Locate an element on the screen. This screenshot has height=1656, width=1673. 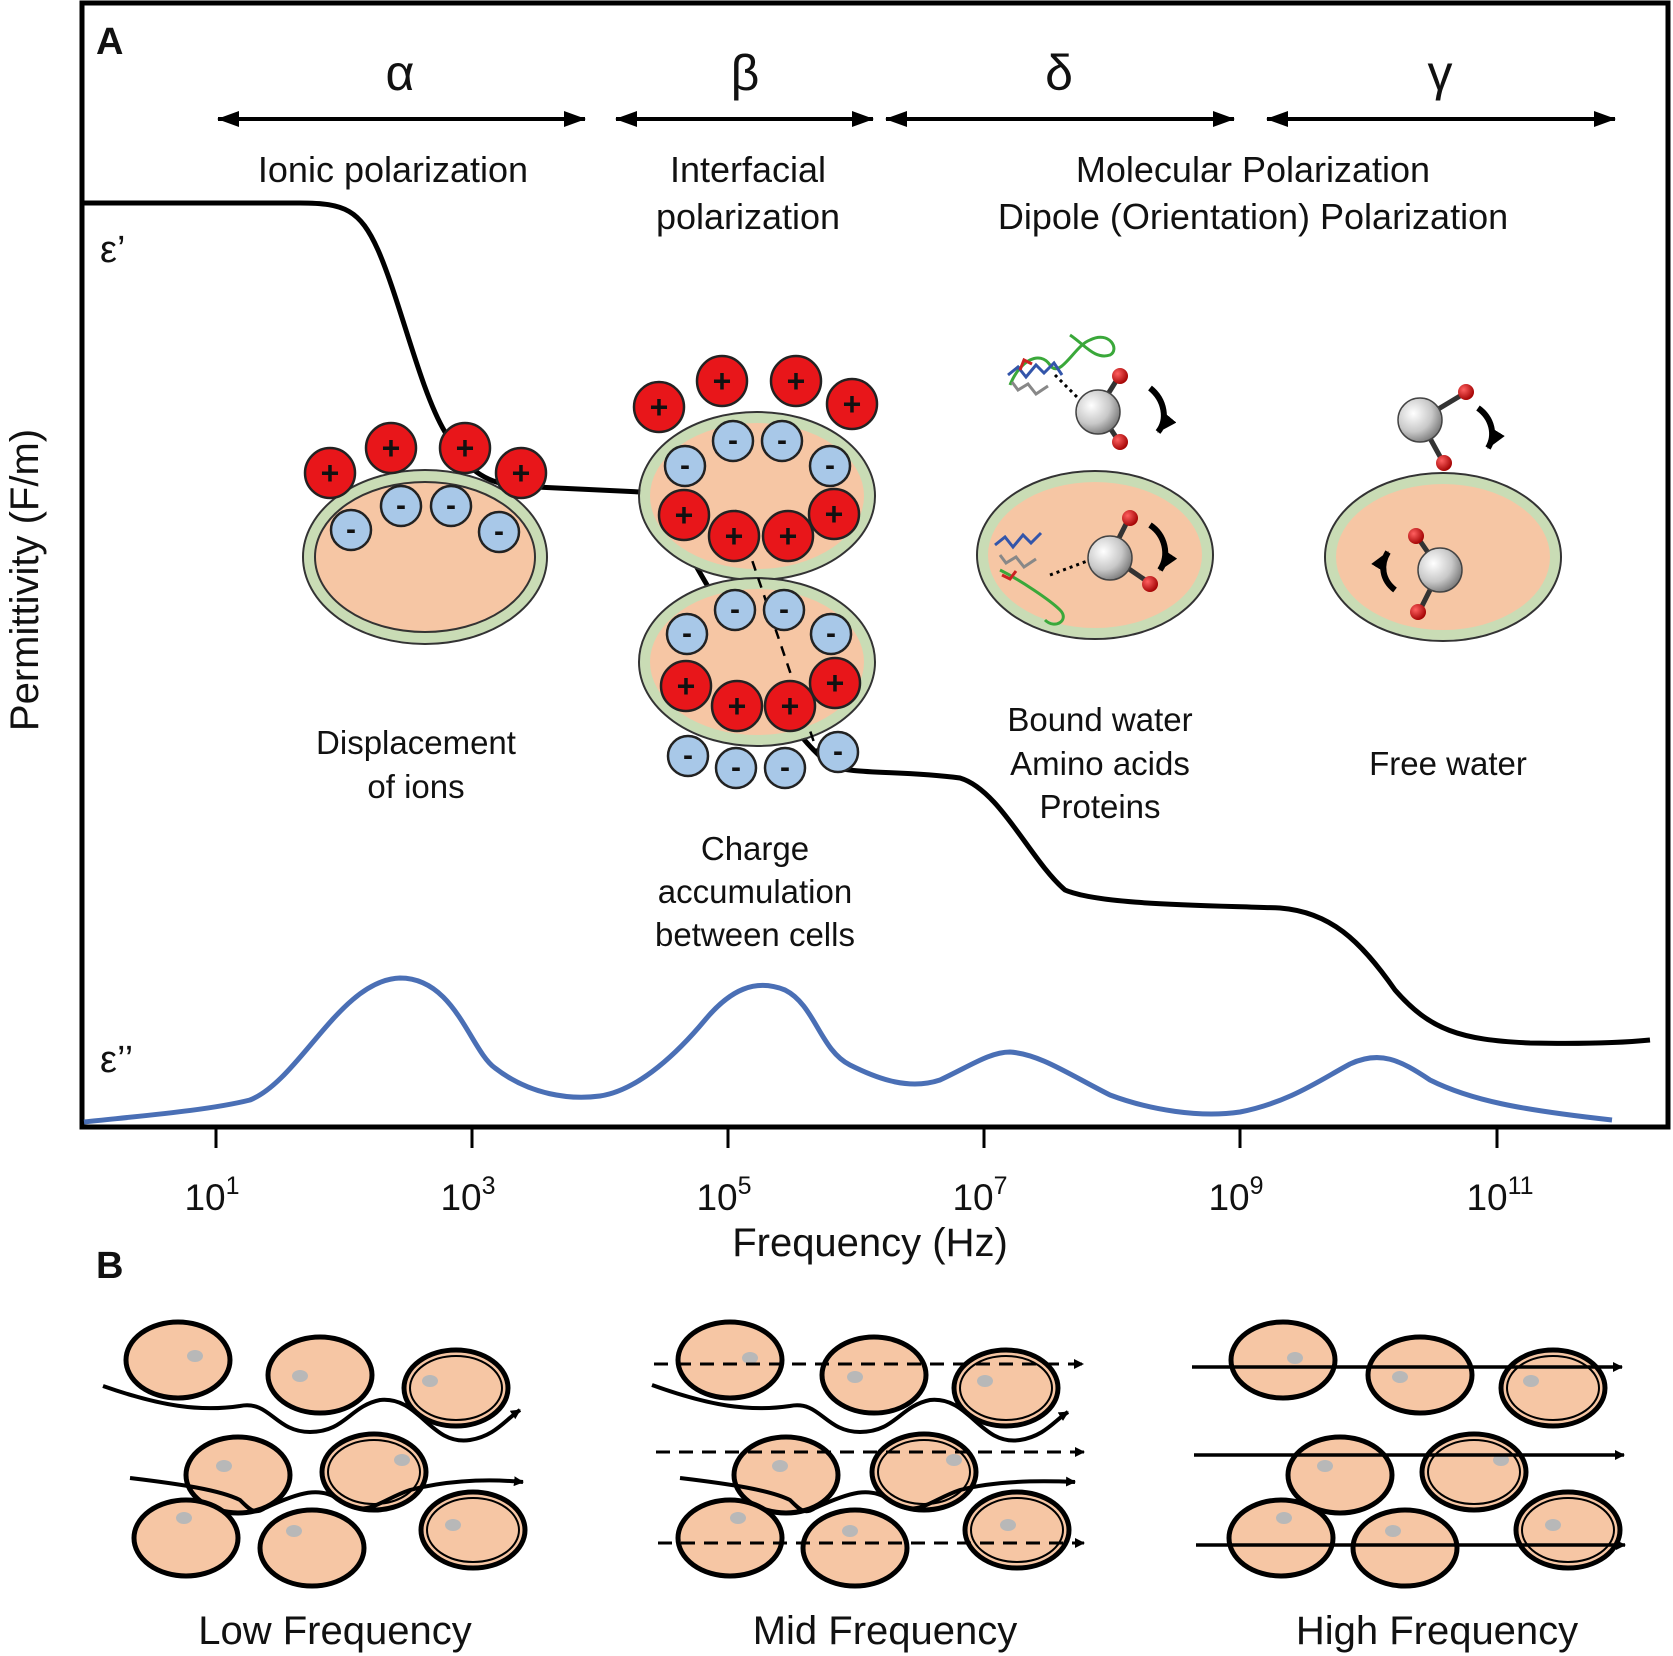
protein-chain-icon is located at coordinates (1061, 365).